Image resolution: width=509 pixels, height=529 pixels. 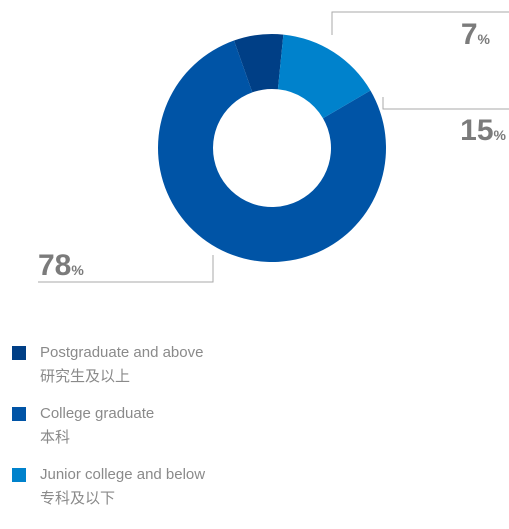 What do you see at coordinates (126, 269) in the screenshot?
I see `leader-line-college-graduate` at bounding box center [126, 269].